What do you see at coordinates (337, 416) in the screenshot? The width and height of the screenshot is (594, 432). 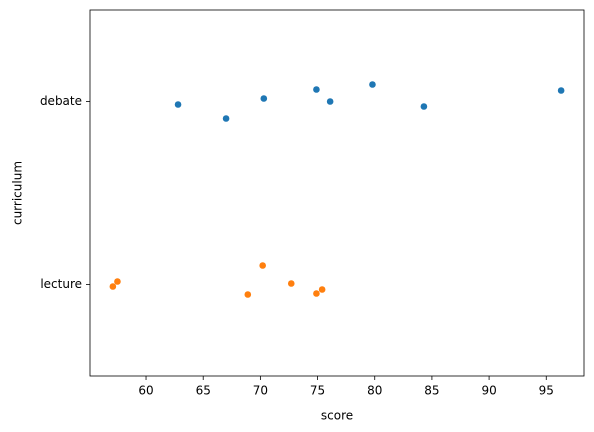 I see `x-axis-label: score` at bounding box center [337, 416].